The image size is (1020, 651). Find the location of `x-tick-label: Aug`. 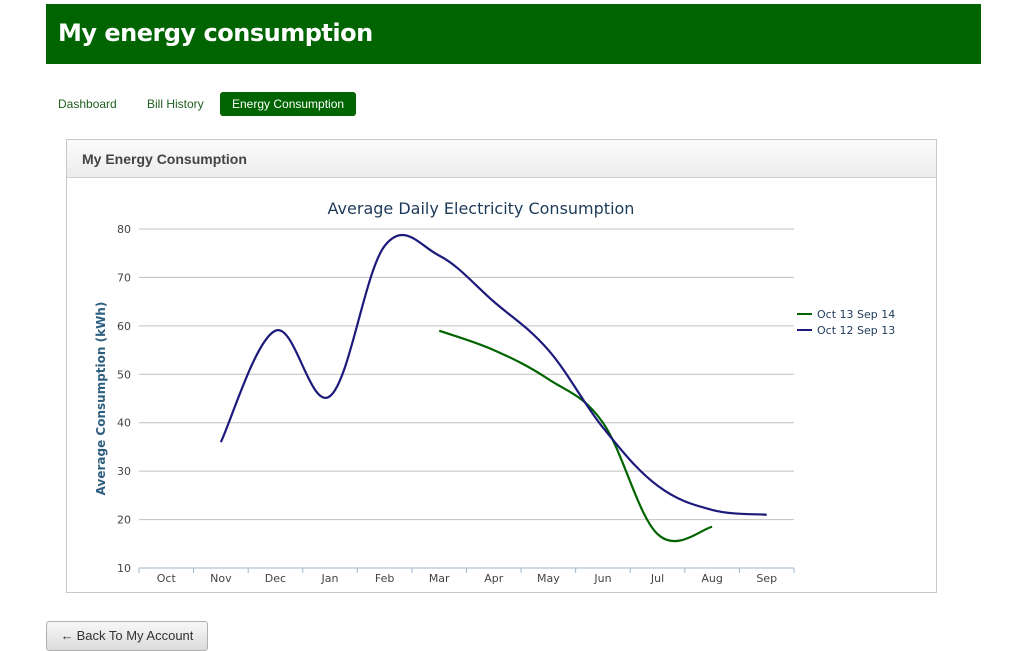

x-tick-label: Aug is located at coordinates (711, 578).